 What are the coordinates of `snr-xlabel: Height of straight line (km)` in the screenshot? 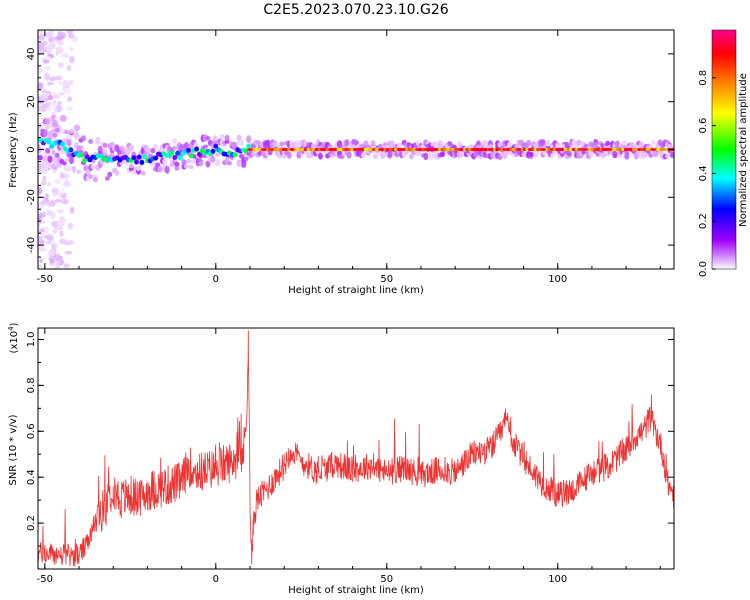 It's located at (356, 590).